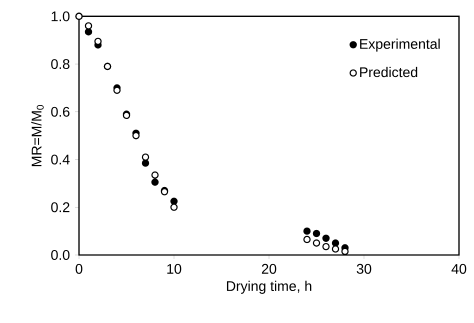  Describe the element at coordinates (400, 45) in the screenshot. I see `legend-label: Experimental` at that location.